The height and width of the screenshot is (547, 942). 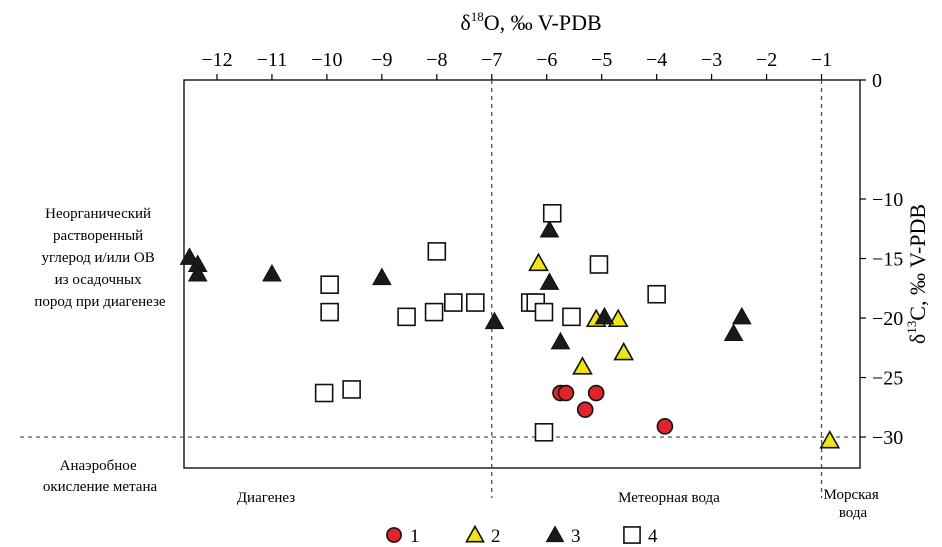 What do you see at coordinates (669, 498) in the screenshot?
I see `zone-label-meteoric-water: Метеорная вода` at bounding box center [669, 498].